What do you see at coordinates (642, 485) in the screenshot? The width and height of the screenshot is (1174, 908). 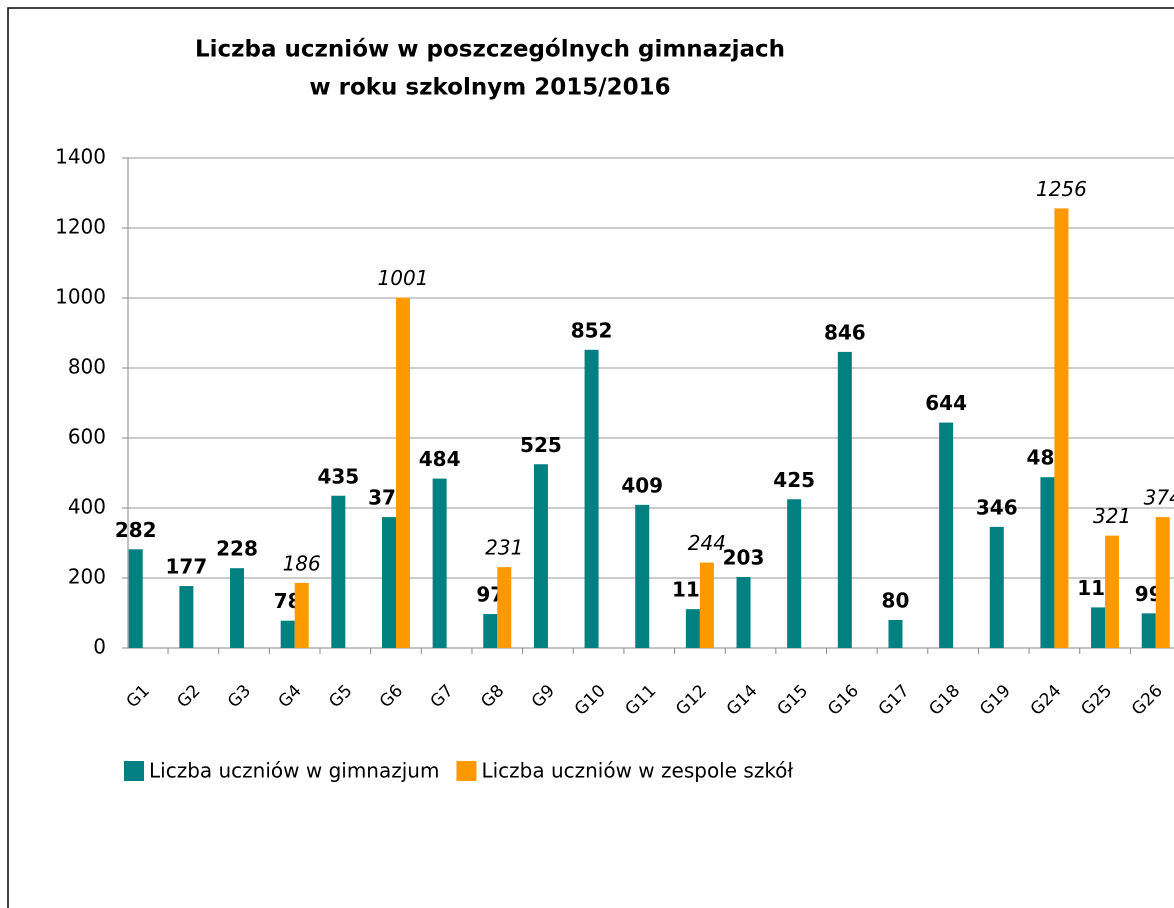 I see `data-label: 409` at bounding box center [642, 485].